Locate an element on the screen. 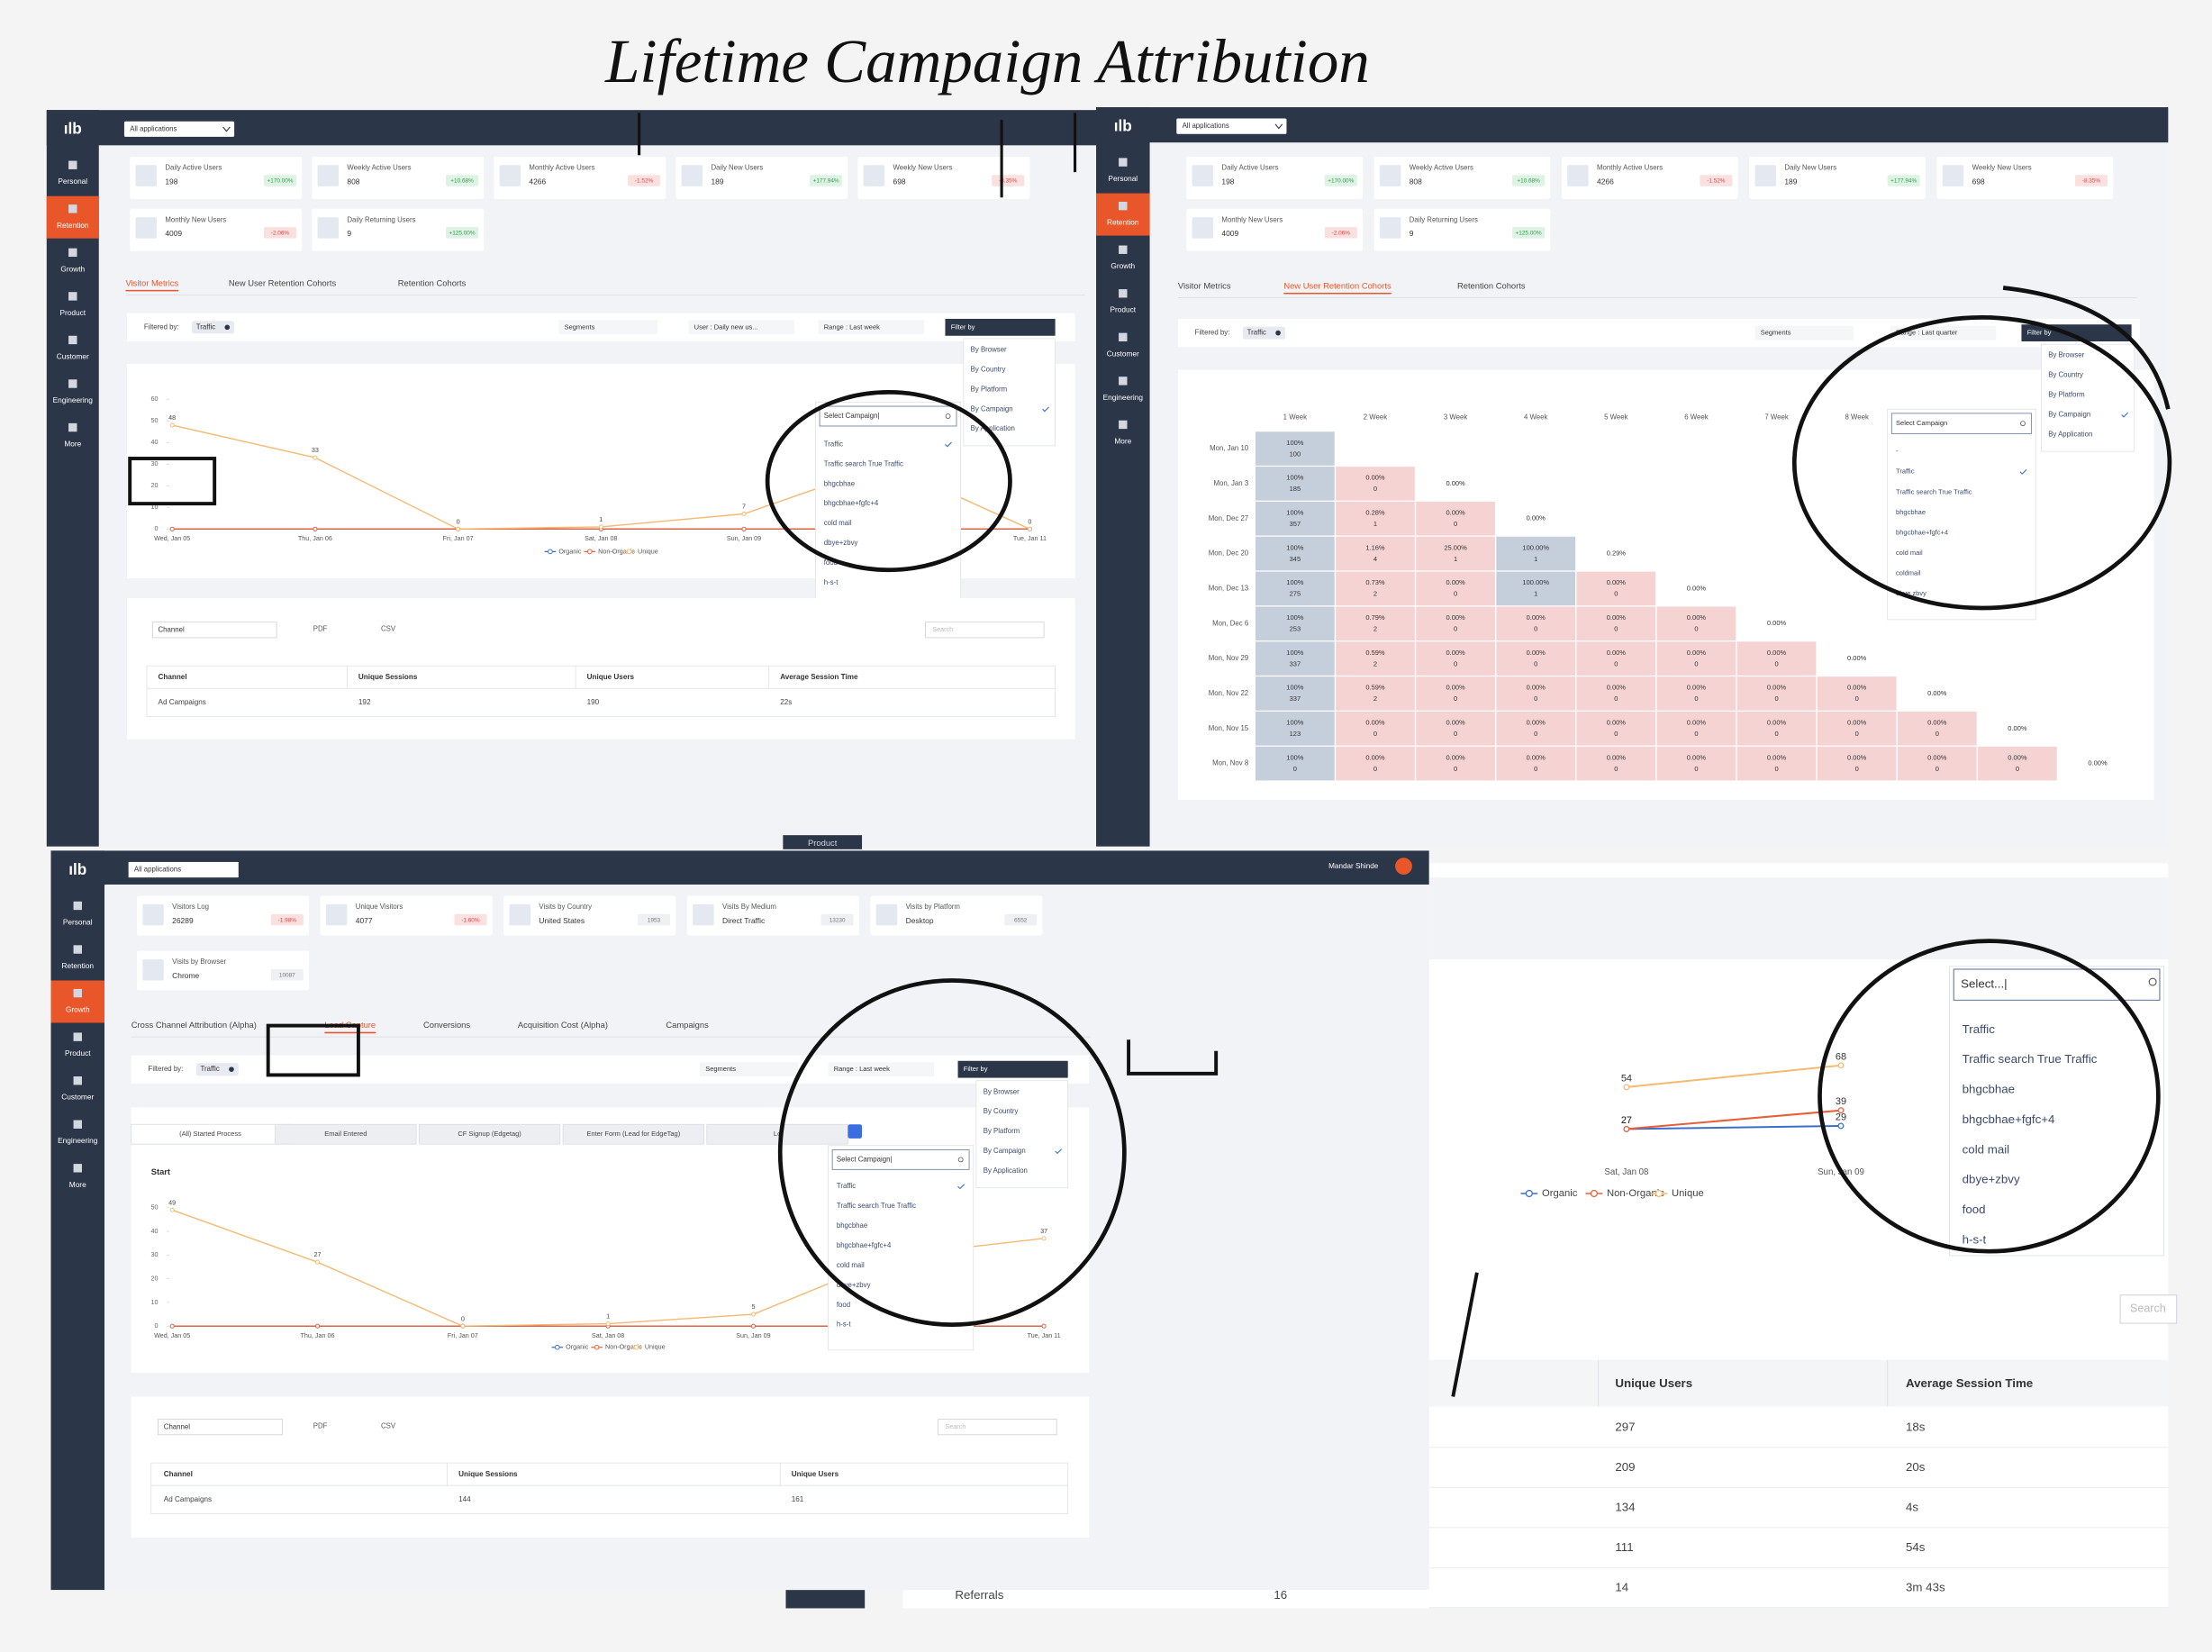  avatar is located at coordinates (1403, 867).